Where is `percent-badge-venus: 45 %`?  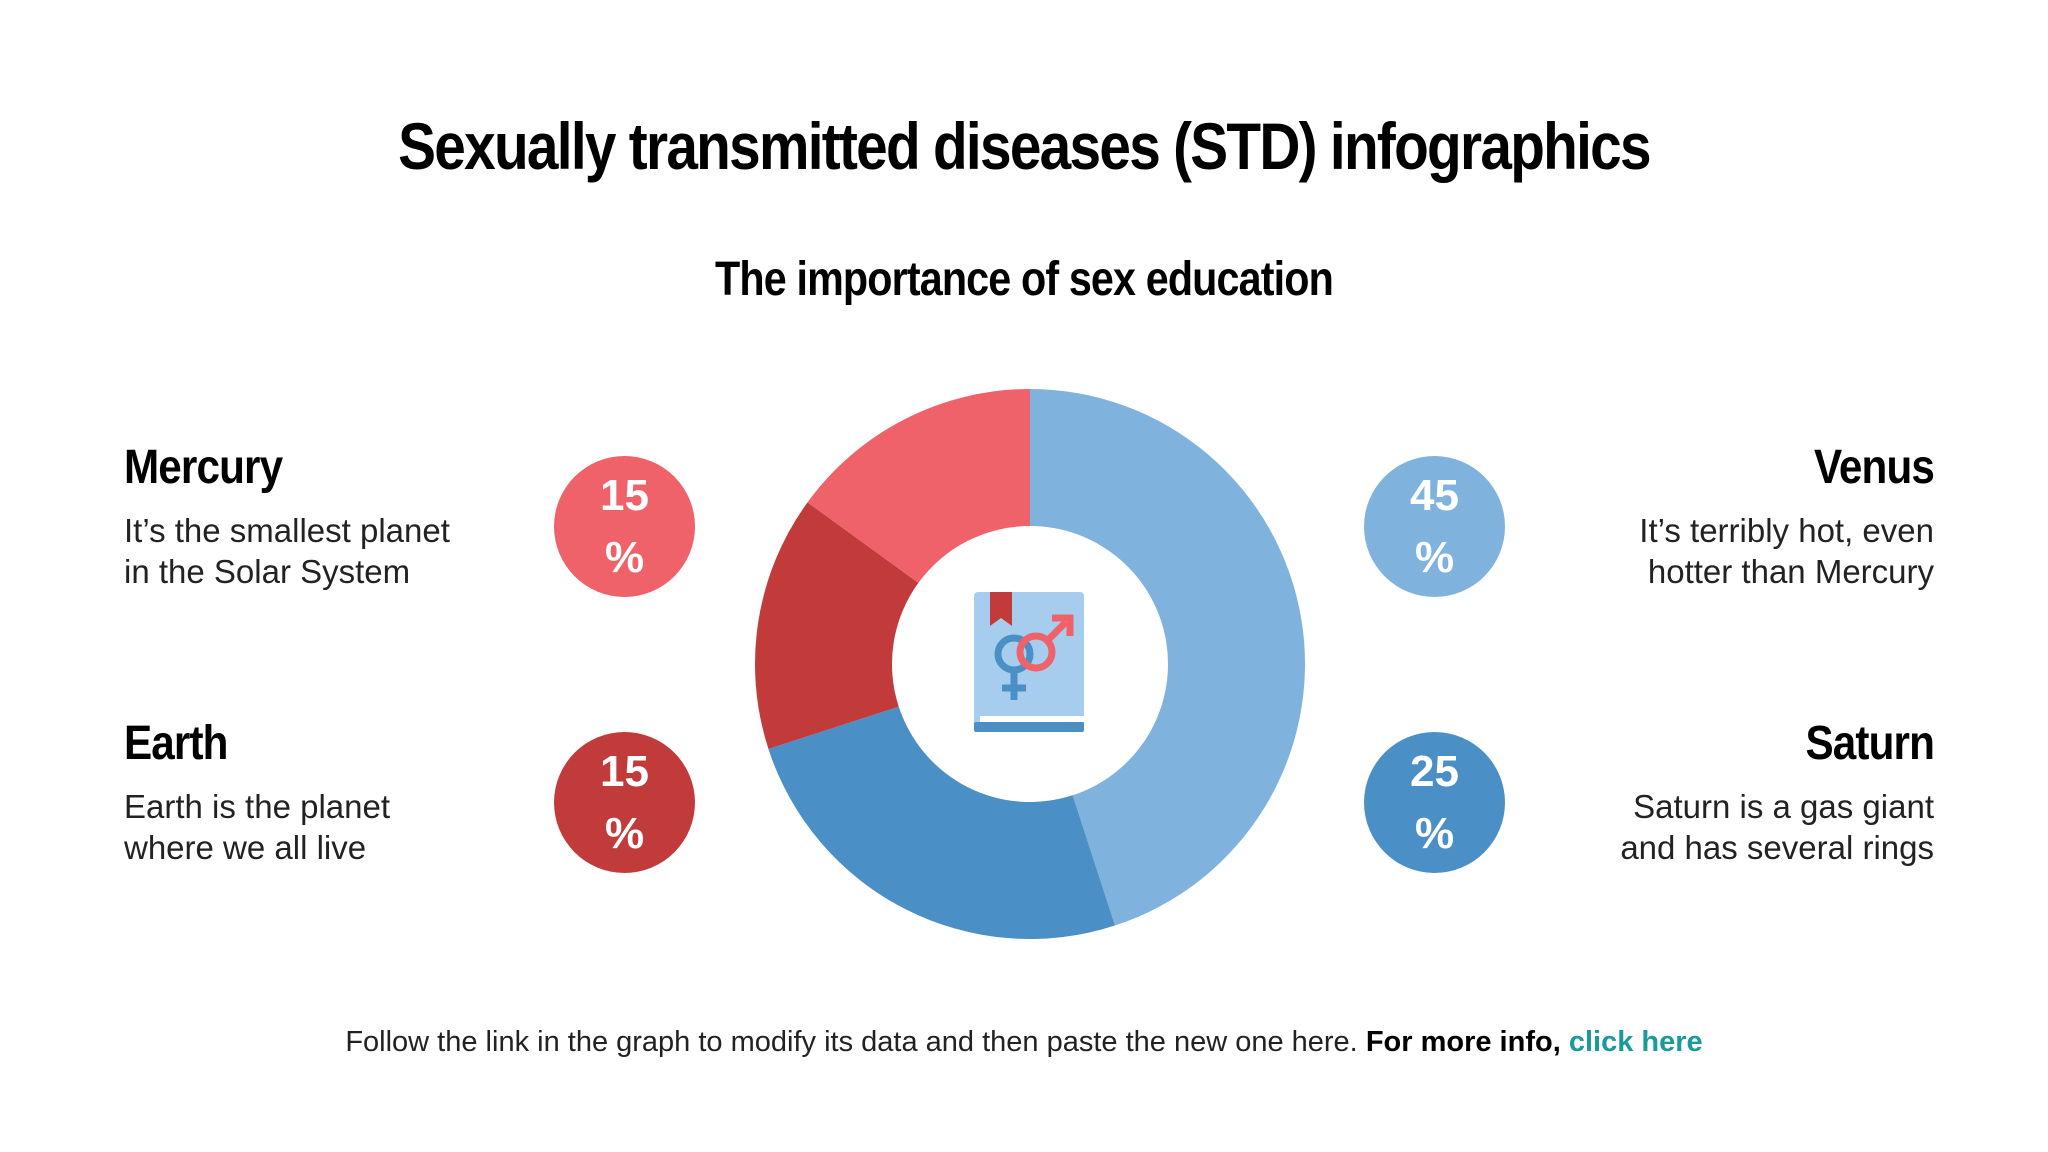 percent-badge-venus: 45 % is located at coordinates (1434, 526).